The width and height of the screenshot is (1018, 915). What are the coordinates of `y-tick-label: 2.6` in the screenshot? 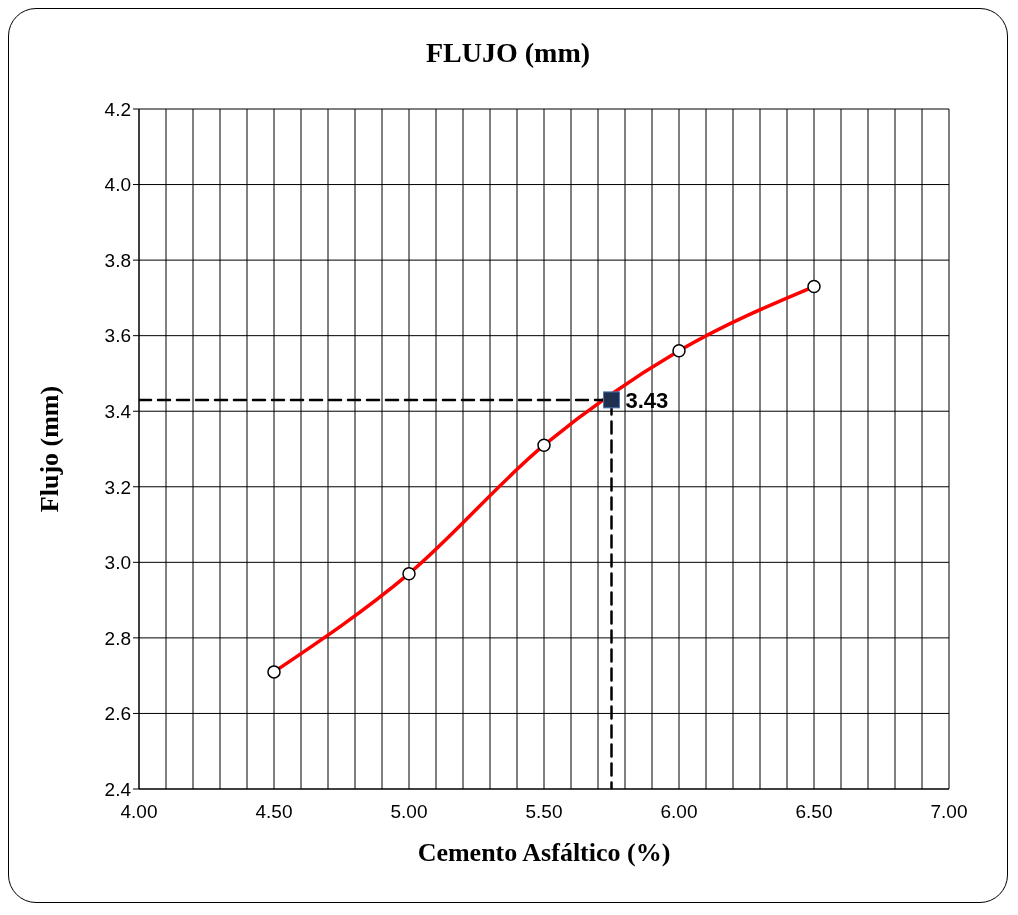 It's located at (117, 714).